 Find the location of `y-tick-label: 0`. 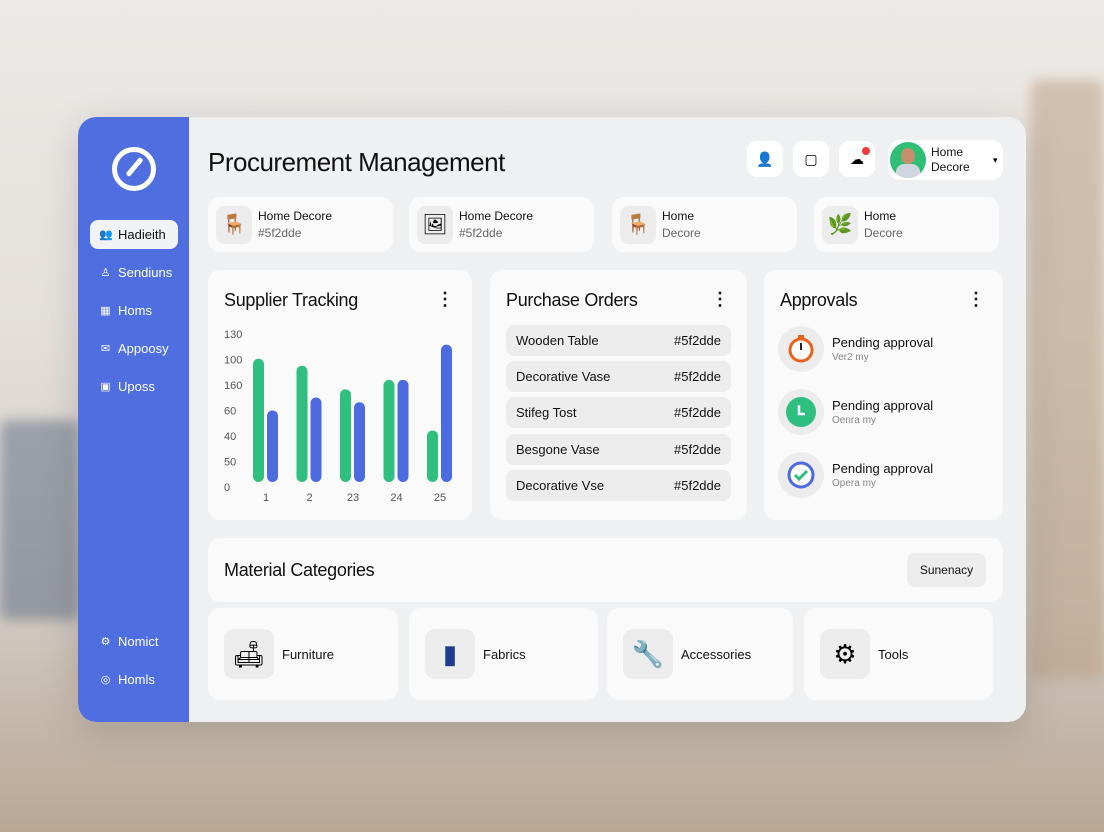

y-tick-label: 0 is located at coordinates (227, 488).